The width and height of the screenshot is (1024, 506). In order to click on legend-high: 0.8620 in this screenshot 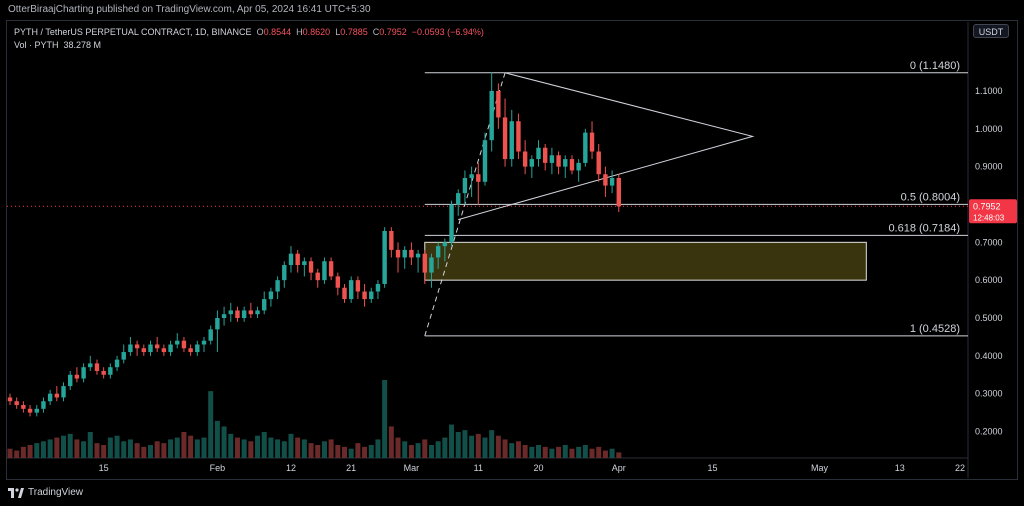, I will do `click(316, 32)`.